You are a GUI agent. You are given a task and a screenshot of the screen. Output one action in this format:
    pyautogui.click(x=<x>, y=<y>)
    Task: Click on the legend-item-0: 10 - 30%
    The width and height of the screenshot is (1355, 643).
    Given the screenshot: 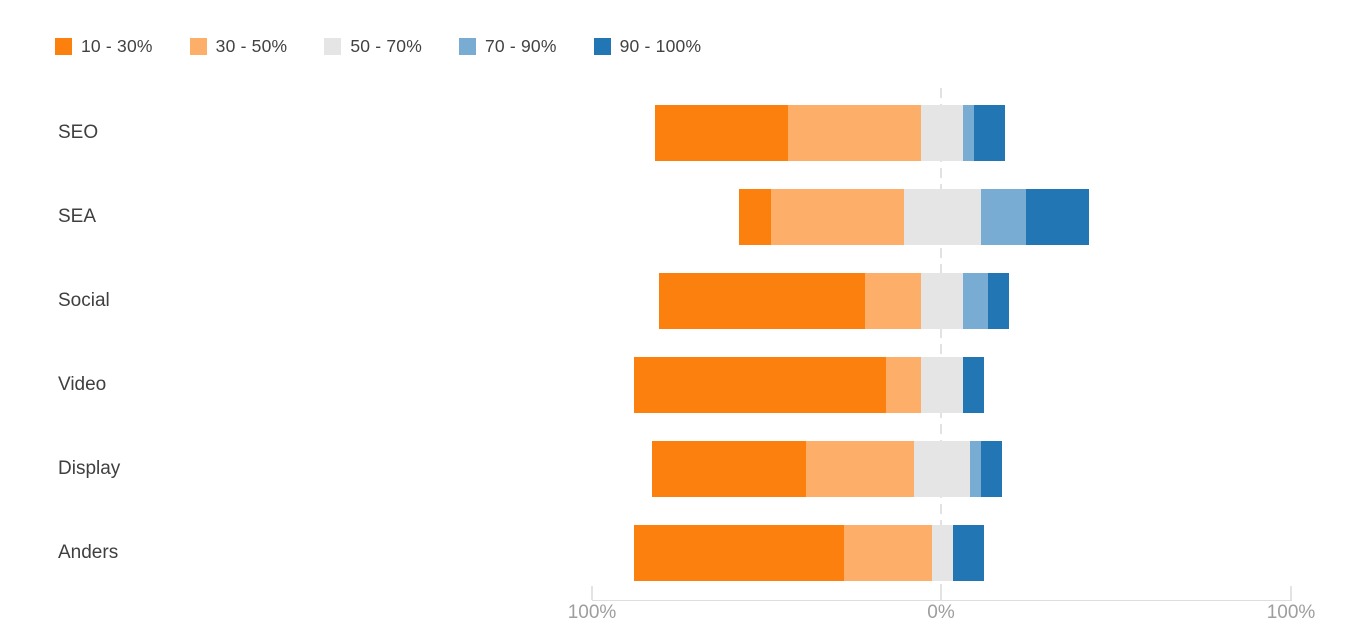 What is the action you would take?
    pyautogui.click(x=104, y=46)
    